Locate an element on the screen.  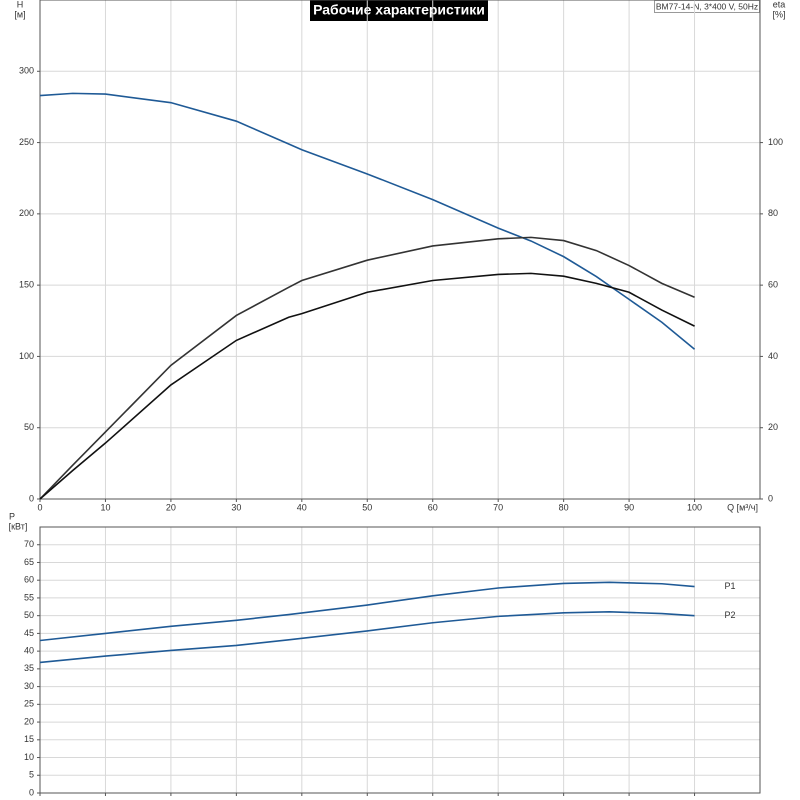
x-tick-label: 60 is located at coordinates (433, 507).